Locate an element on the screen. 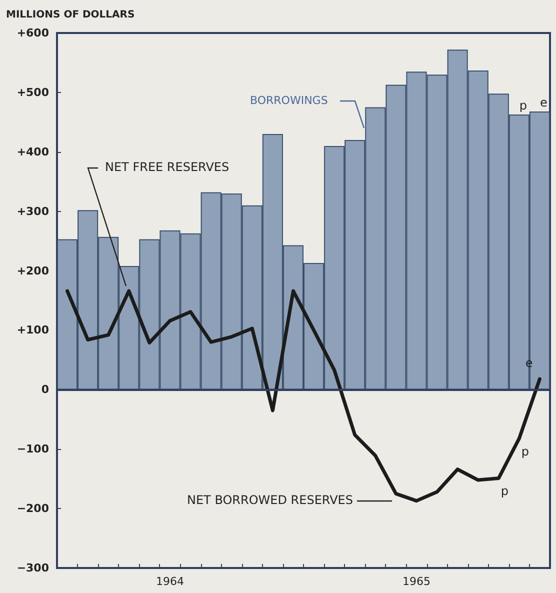 This screenshot has width=556, height=593. y-tick-label: +300 is located at coordinates (33, 211).